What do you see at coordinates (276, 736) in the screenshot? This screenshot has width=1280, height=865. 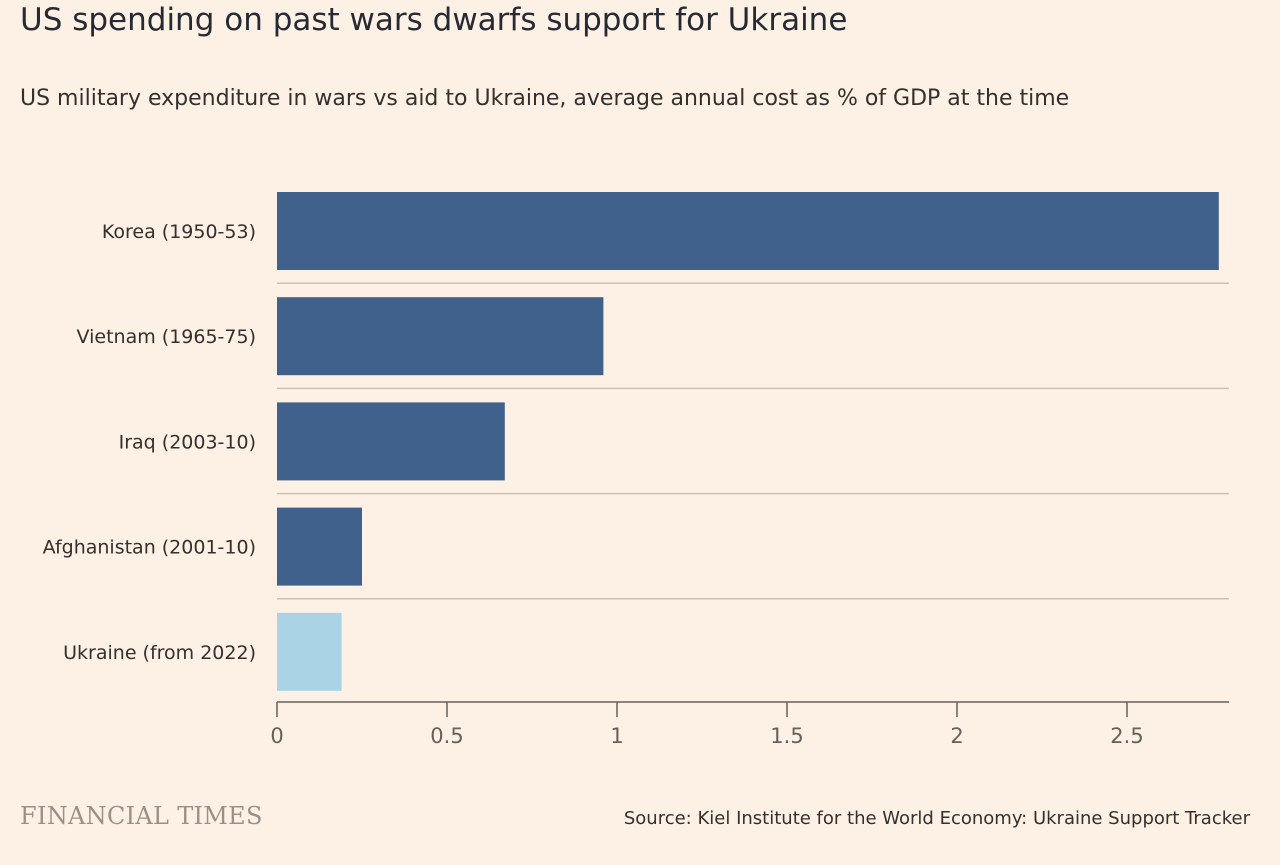 I see `x-tick-label: 0` at bounding box center [276, 736].